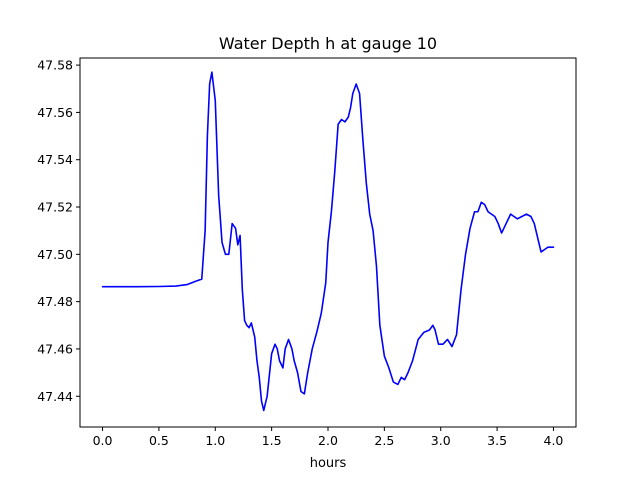 The image size is (640, 480). I want to click on y-tick-label: 47.58, so click(55, 65).